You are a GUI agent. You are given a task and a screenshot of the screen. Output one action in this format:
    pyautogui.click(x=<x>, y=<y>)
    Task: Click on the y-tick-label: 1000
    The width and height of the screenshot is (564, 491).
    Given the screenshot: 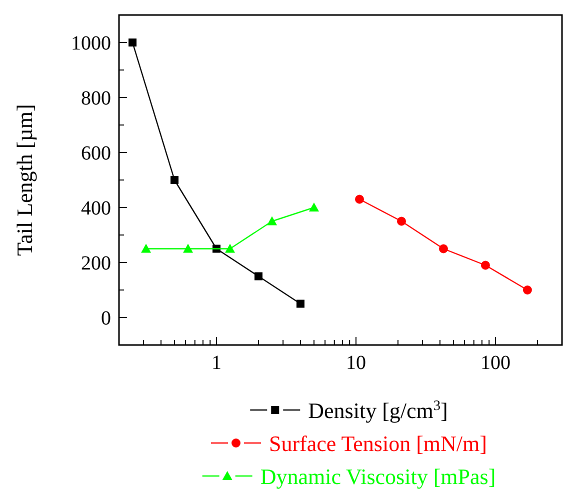 What is the action you would take?
    pyautogui.click(x=91, y=43)
    